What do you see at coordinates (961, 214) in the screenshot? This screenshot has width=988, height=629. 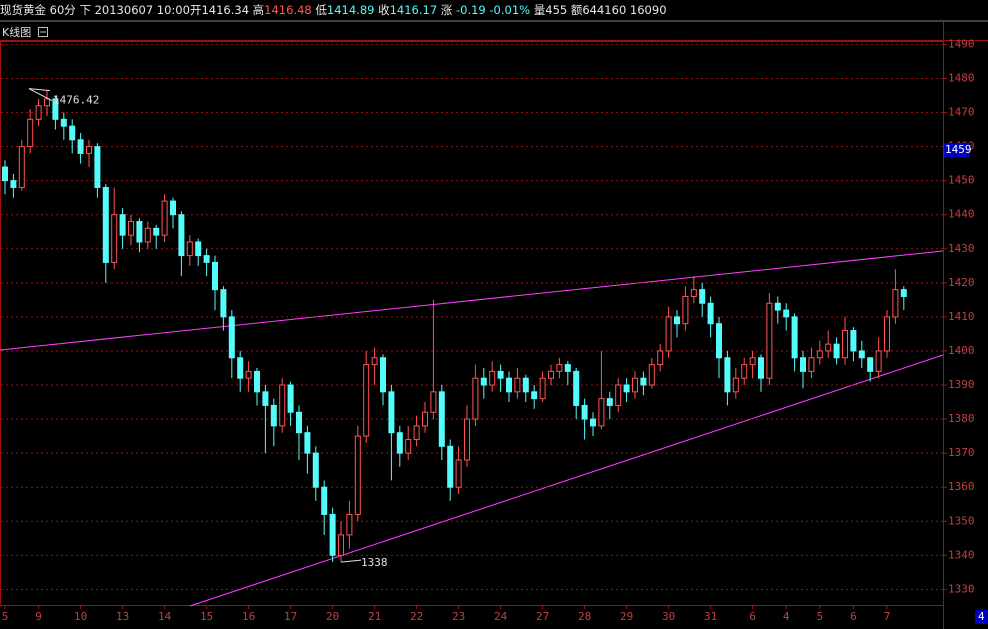 I see `y-tick-label: 1440` at bounding box center [961, 214].